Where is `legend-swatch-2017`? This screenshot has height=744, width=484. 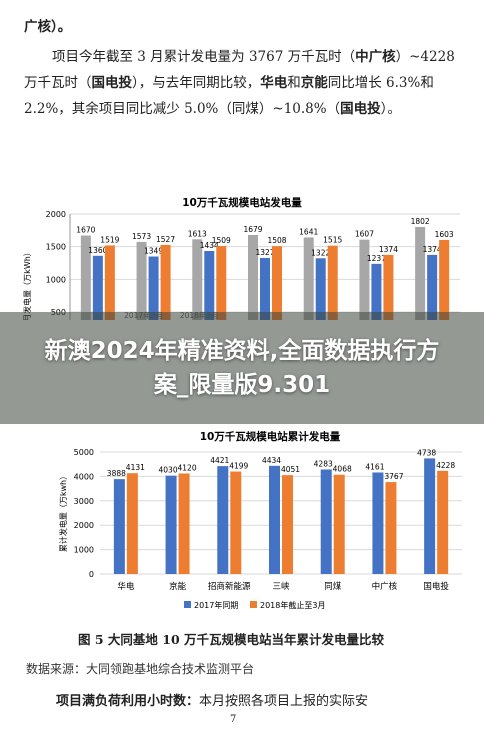 legend-swatch-2017 is located at coordinates (187, 604).